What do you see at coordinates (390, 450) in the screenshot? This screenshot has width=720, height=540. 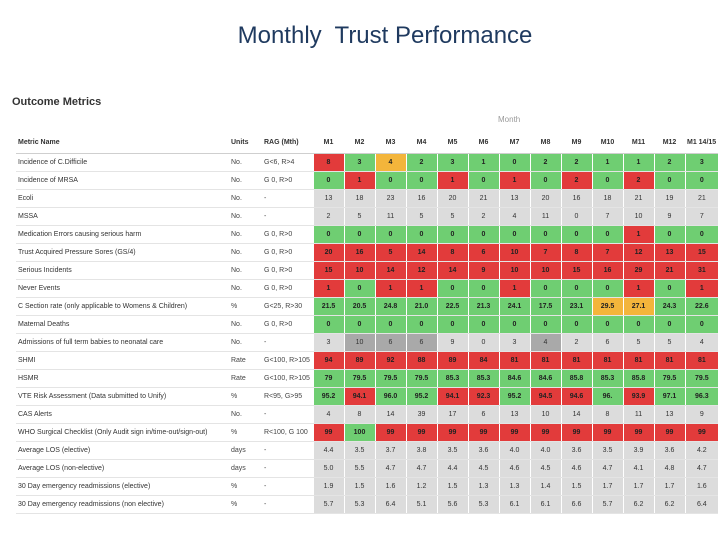 I see `metric-value-cell: 3.7` at bounding box center [390, 450].